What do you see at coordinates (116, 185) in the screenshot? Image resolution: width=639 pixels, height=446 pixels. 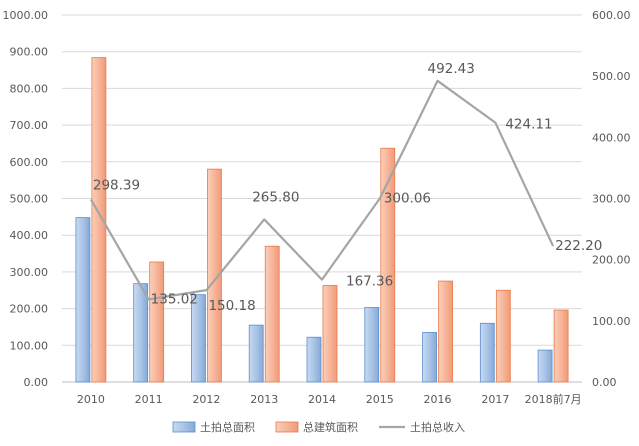 I see `line-data-label: 298.39` at bounding box center [116, 185].